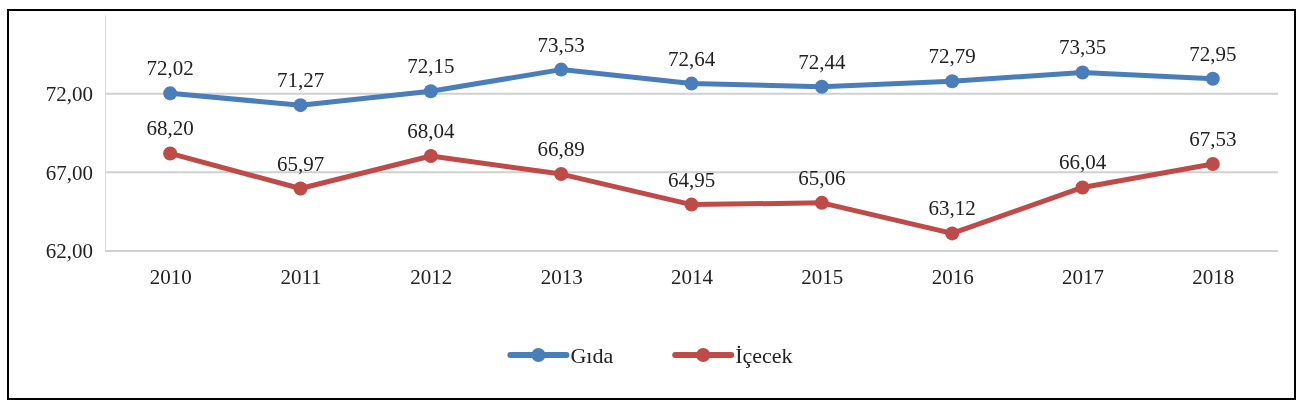 Image resolution: width=1303 pixels, height=405 pixels. I want to click on x-tick-label: 2013, so click(561, 276).